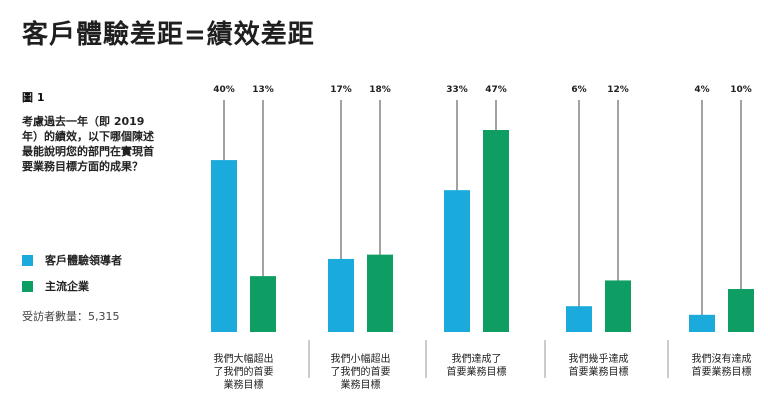  I want to click on legend-item-leaders: 客戶體驗領導者, so click(72, 260).